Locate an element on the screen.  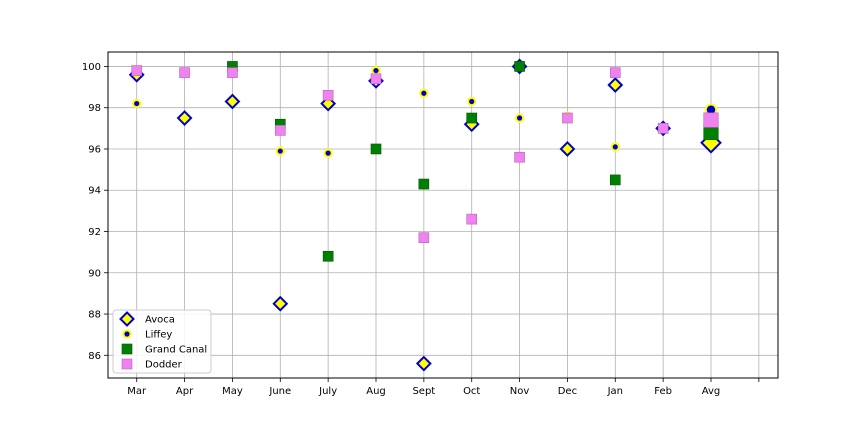
y-tick-label: 96 is located at coordinates (94, 149).